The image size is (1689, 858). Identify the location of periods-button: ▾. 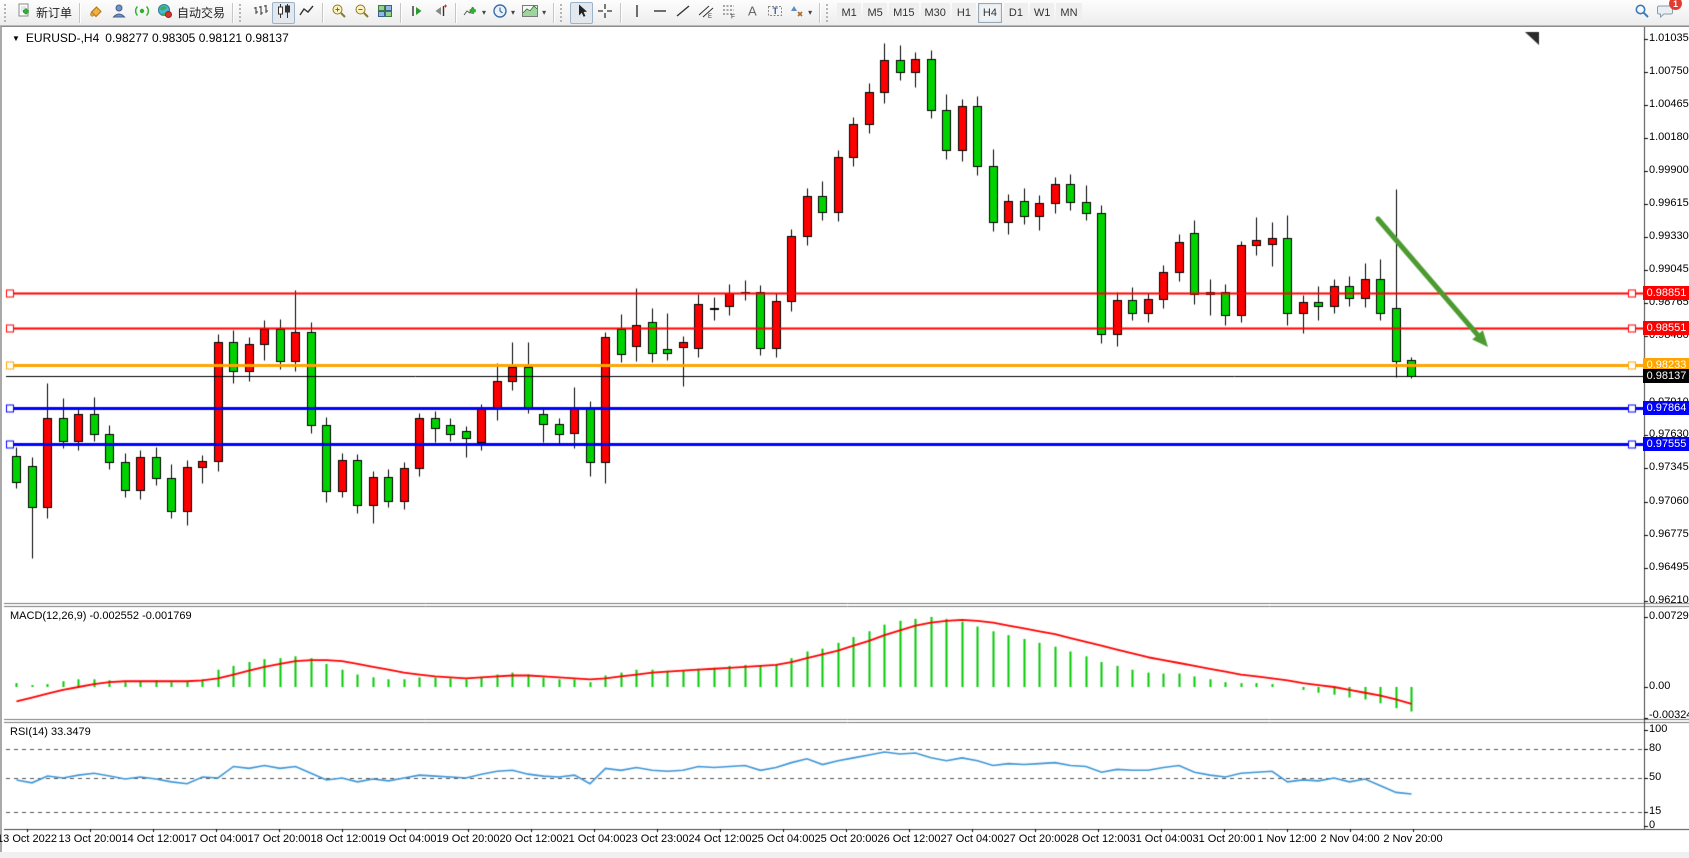
(503, 13).